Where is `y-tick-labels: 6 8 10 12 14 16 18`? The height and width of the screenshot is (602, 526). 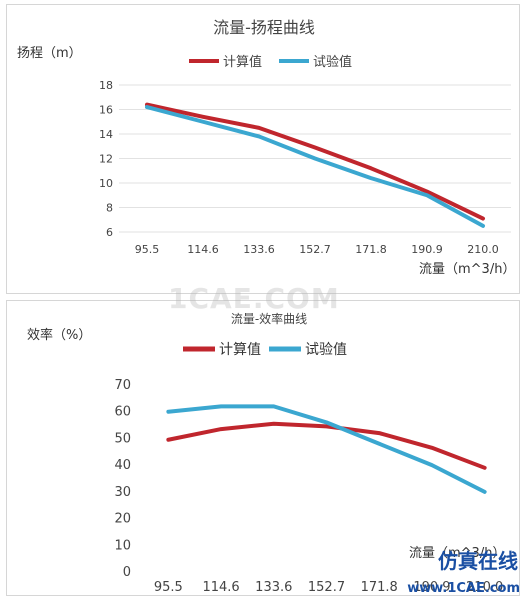 y-tick-labels: 6 8 10 12 14 16 18 is located at coordinates (106, 159).